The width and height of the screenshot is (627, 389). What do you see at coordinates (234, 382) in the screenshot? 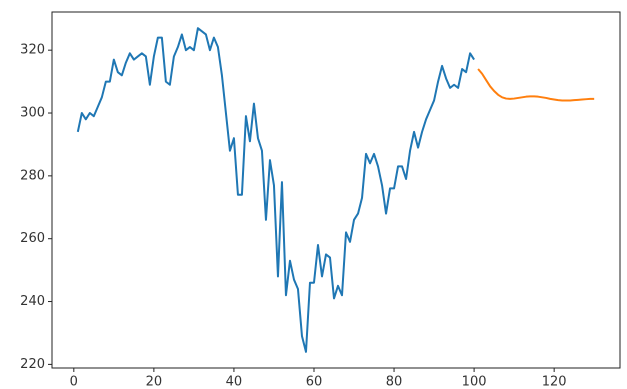
I see `x-tick-label: 40` at bounding box center [234, 382].